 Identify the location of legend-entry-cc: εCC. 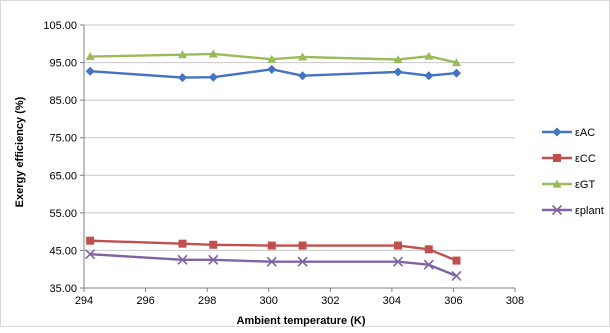
(569, 159).